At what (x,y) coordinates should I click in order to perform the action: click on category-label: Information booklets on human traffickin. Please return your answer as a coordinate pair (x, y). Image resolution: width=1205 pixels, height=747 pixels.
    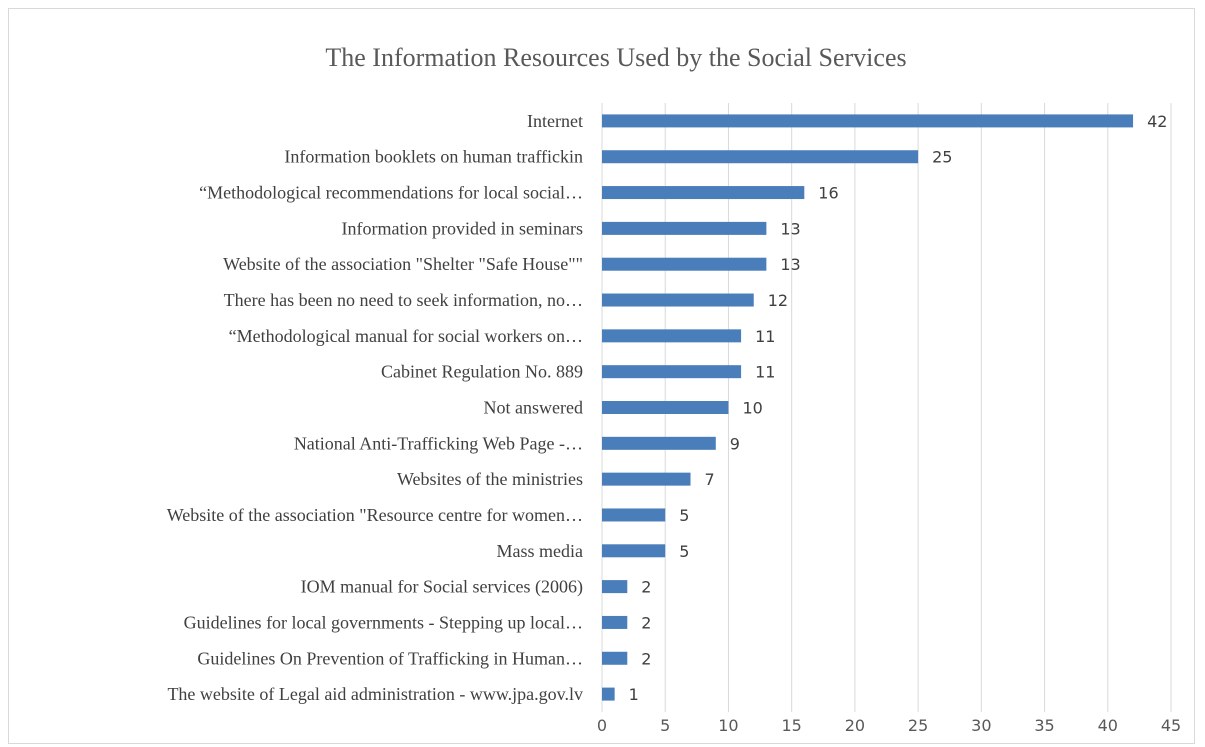
    Looking at the image, I should click on (433, 157).